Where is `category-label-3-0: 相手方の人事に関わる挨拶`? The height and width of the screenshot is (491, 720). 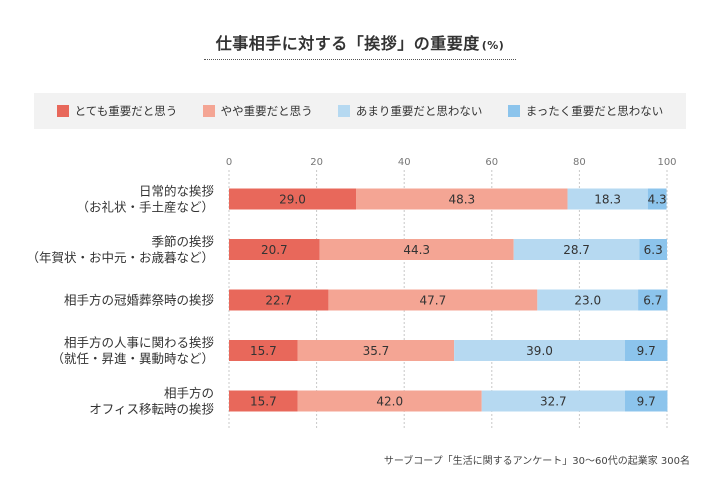
category-label-3-0: 相手方の人事に関わる挨拶 is located at coordinates (139, 342).